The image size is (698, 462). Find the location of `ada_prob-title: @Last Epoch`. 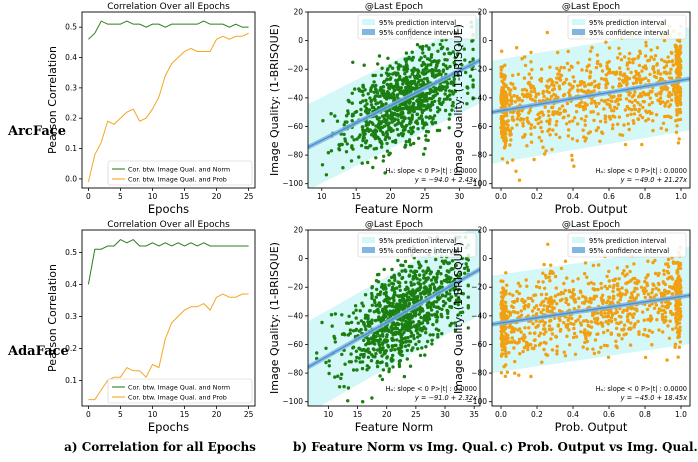

ada_prob-title: @Last Epoch is located at coordinates (591, 225).